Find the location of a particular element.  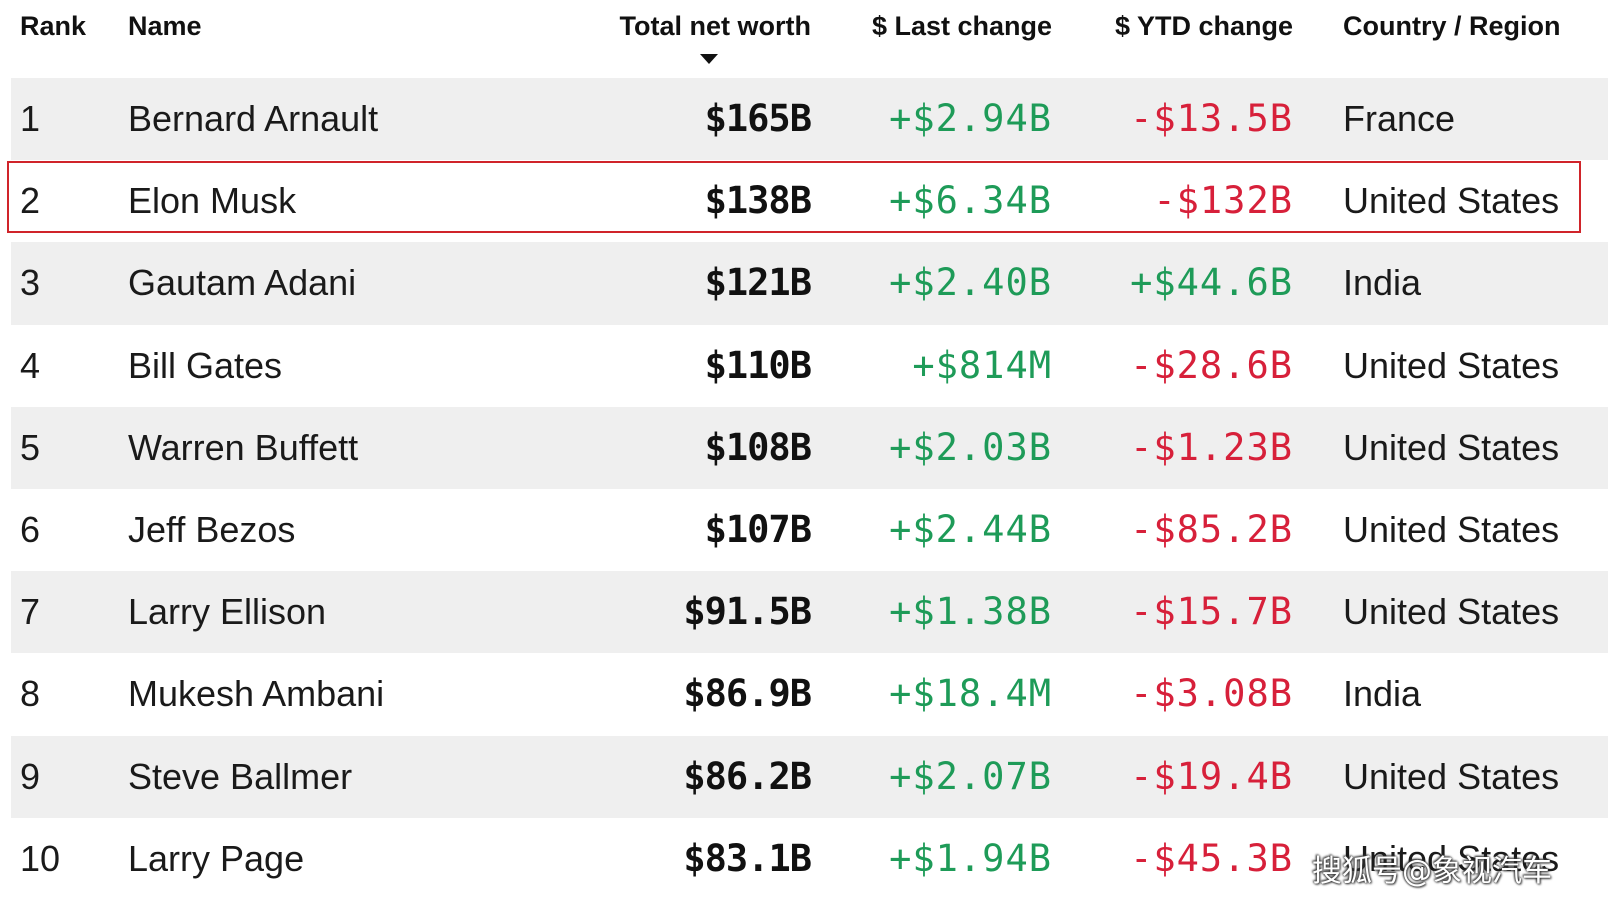

ytd-change-cell: -$132B is located at coordinates (1223, 201).